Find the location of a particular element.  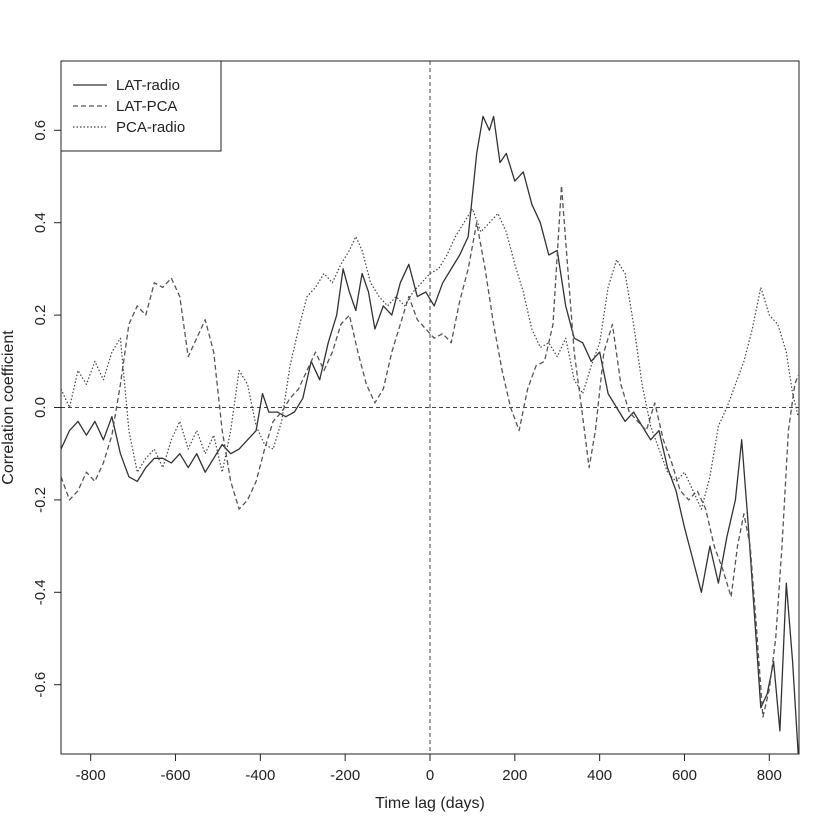

x-tick-label: 400 is located at coordinates (599, 775).